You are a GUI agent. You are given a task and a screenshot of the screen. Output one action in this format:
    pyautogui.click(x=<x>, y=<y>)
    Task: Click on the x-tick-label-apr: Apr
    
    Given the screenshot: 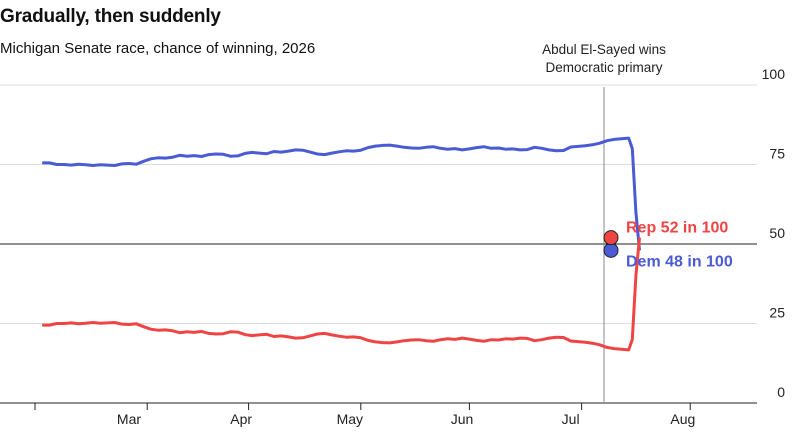 What is the action you would take?
    pyautogui.click(x=241, y=419)
    